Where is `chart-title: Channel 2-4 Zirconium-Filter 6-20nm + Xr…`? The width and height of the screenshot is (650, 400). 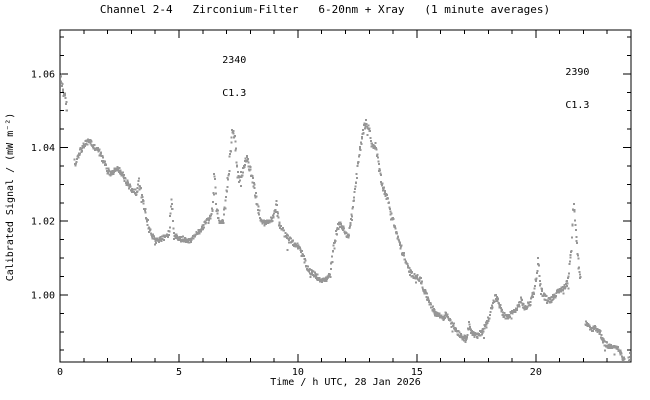 chart-title: Channel 2-4 Zirconium-Filter 6-20nm + Xr… is located at coordinates (325, 9).